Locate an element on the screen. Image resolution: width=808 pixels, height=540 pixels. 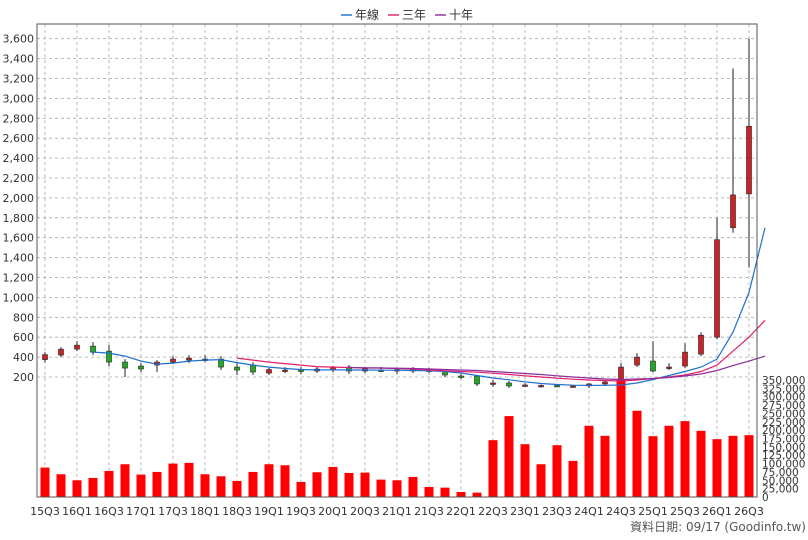
x-tick-label: 17Q3 is located at coordinates (173, 511).